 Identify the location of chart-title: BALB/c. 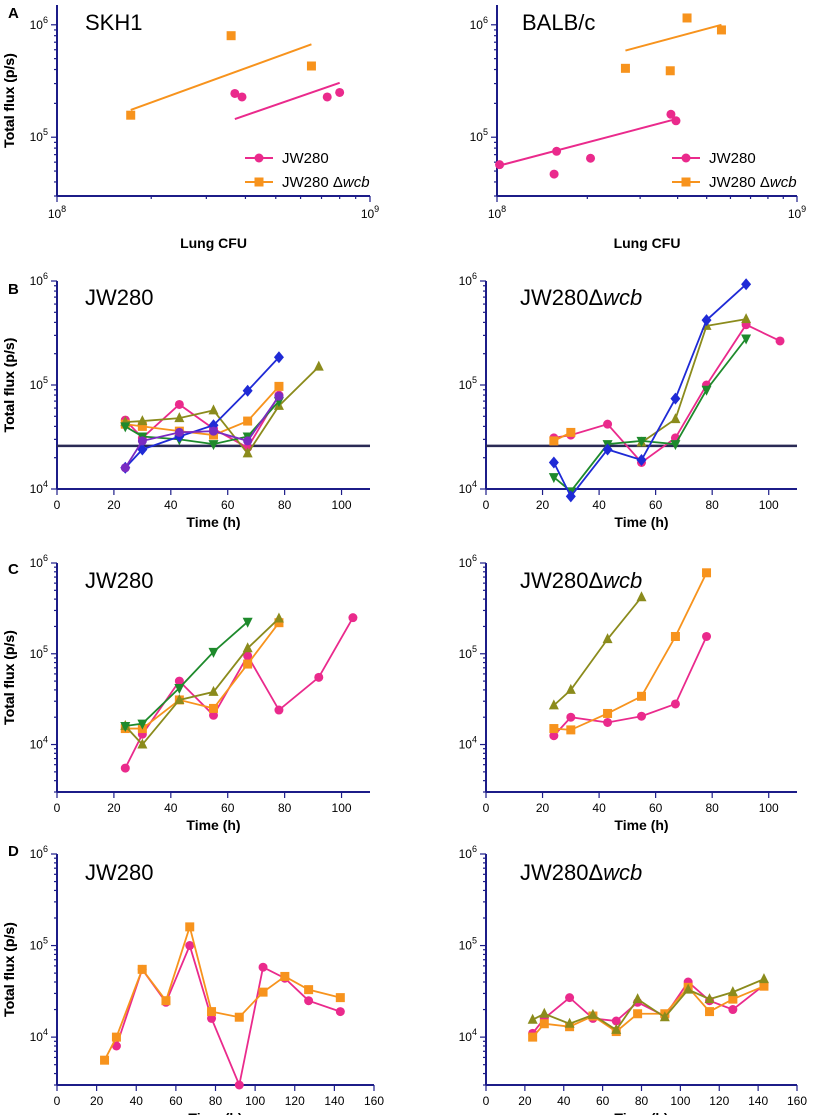
(558, 22).